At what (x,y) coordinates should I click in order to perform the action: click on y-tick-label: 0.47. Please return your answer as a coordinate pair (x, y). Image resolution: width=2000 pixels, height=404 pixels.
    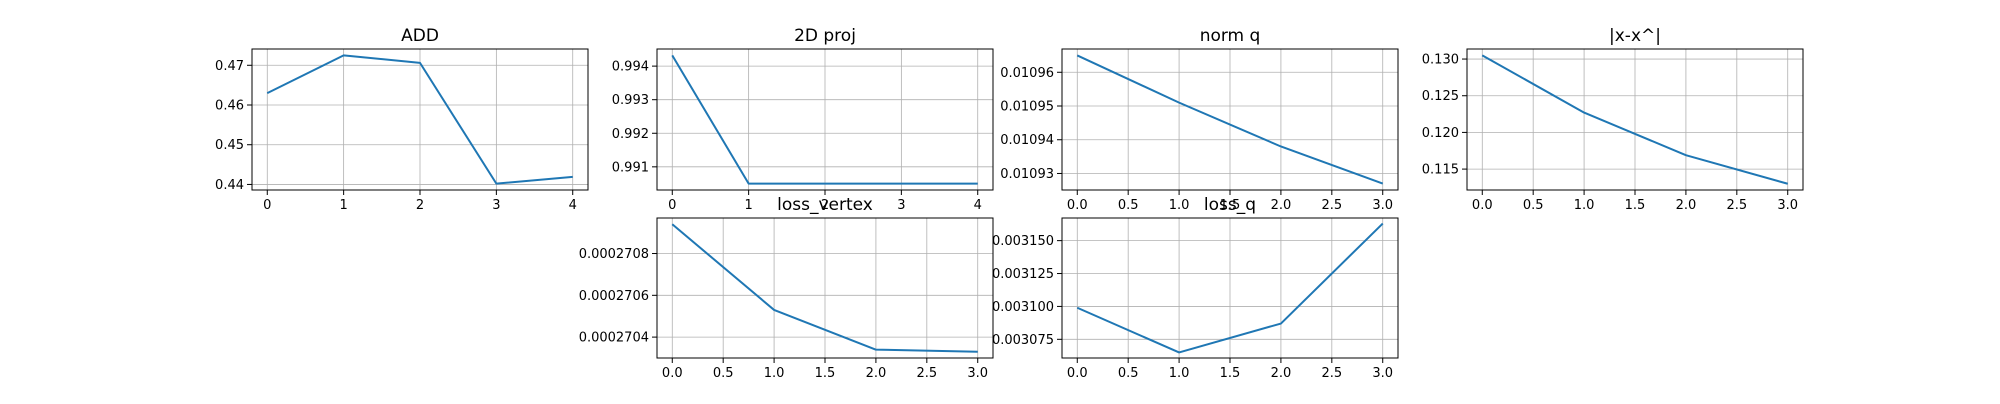
    Looking at the image, I should click on (229, 66).